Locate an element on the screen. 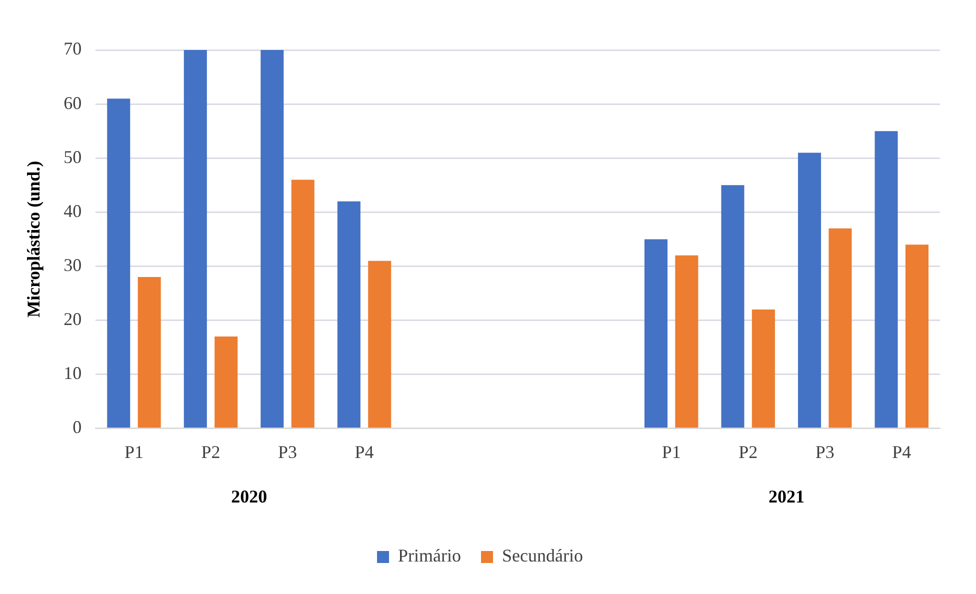  y-tick-label: 40 is located at coordinates (73, 210).